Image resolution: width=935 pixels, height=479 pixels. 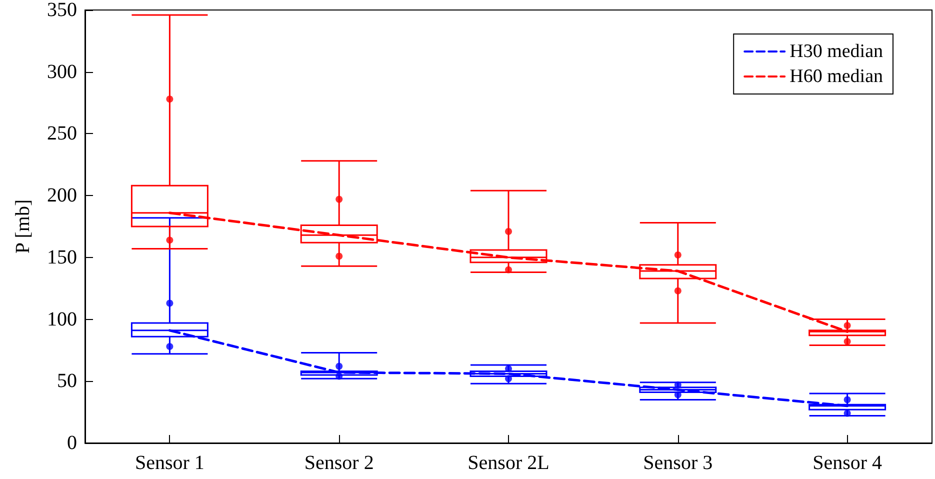 I want to click on y-tick-label: 350, so click(x=62, y=10).